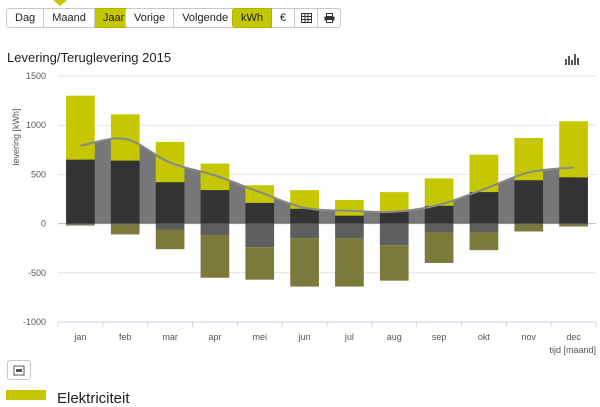 This screenshot has height=407, width=600. I want to click on unit-euro-button: €, so click(284, 18).